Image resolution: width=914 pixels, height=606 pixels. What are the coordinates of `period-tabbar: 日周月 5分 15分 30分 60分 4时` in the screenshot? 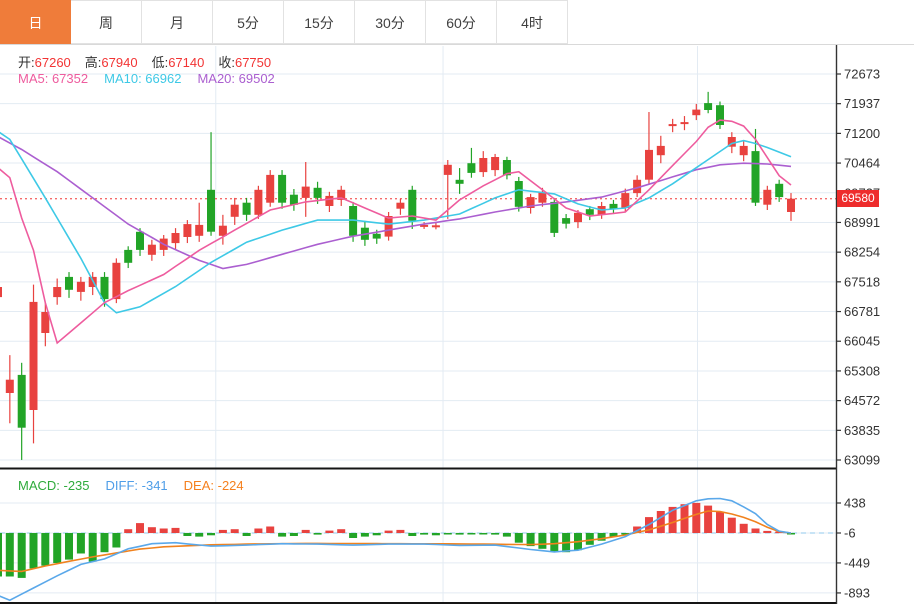 It's located at (457, 22).